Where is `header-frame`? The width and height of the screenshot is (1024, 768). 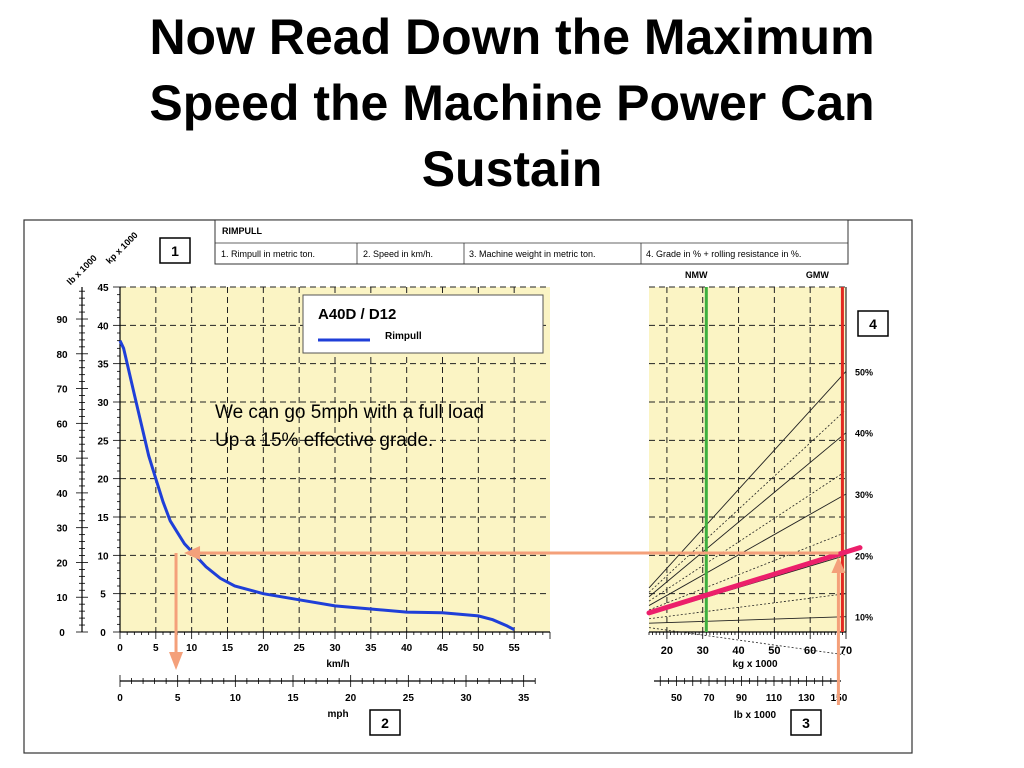
header-frame is located at coordinates (531, 242).